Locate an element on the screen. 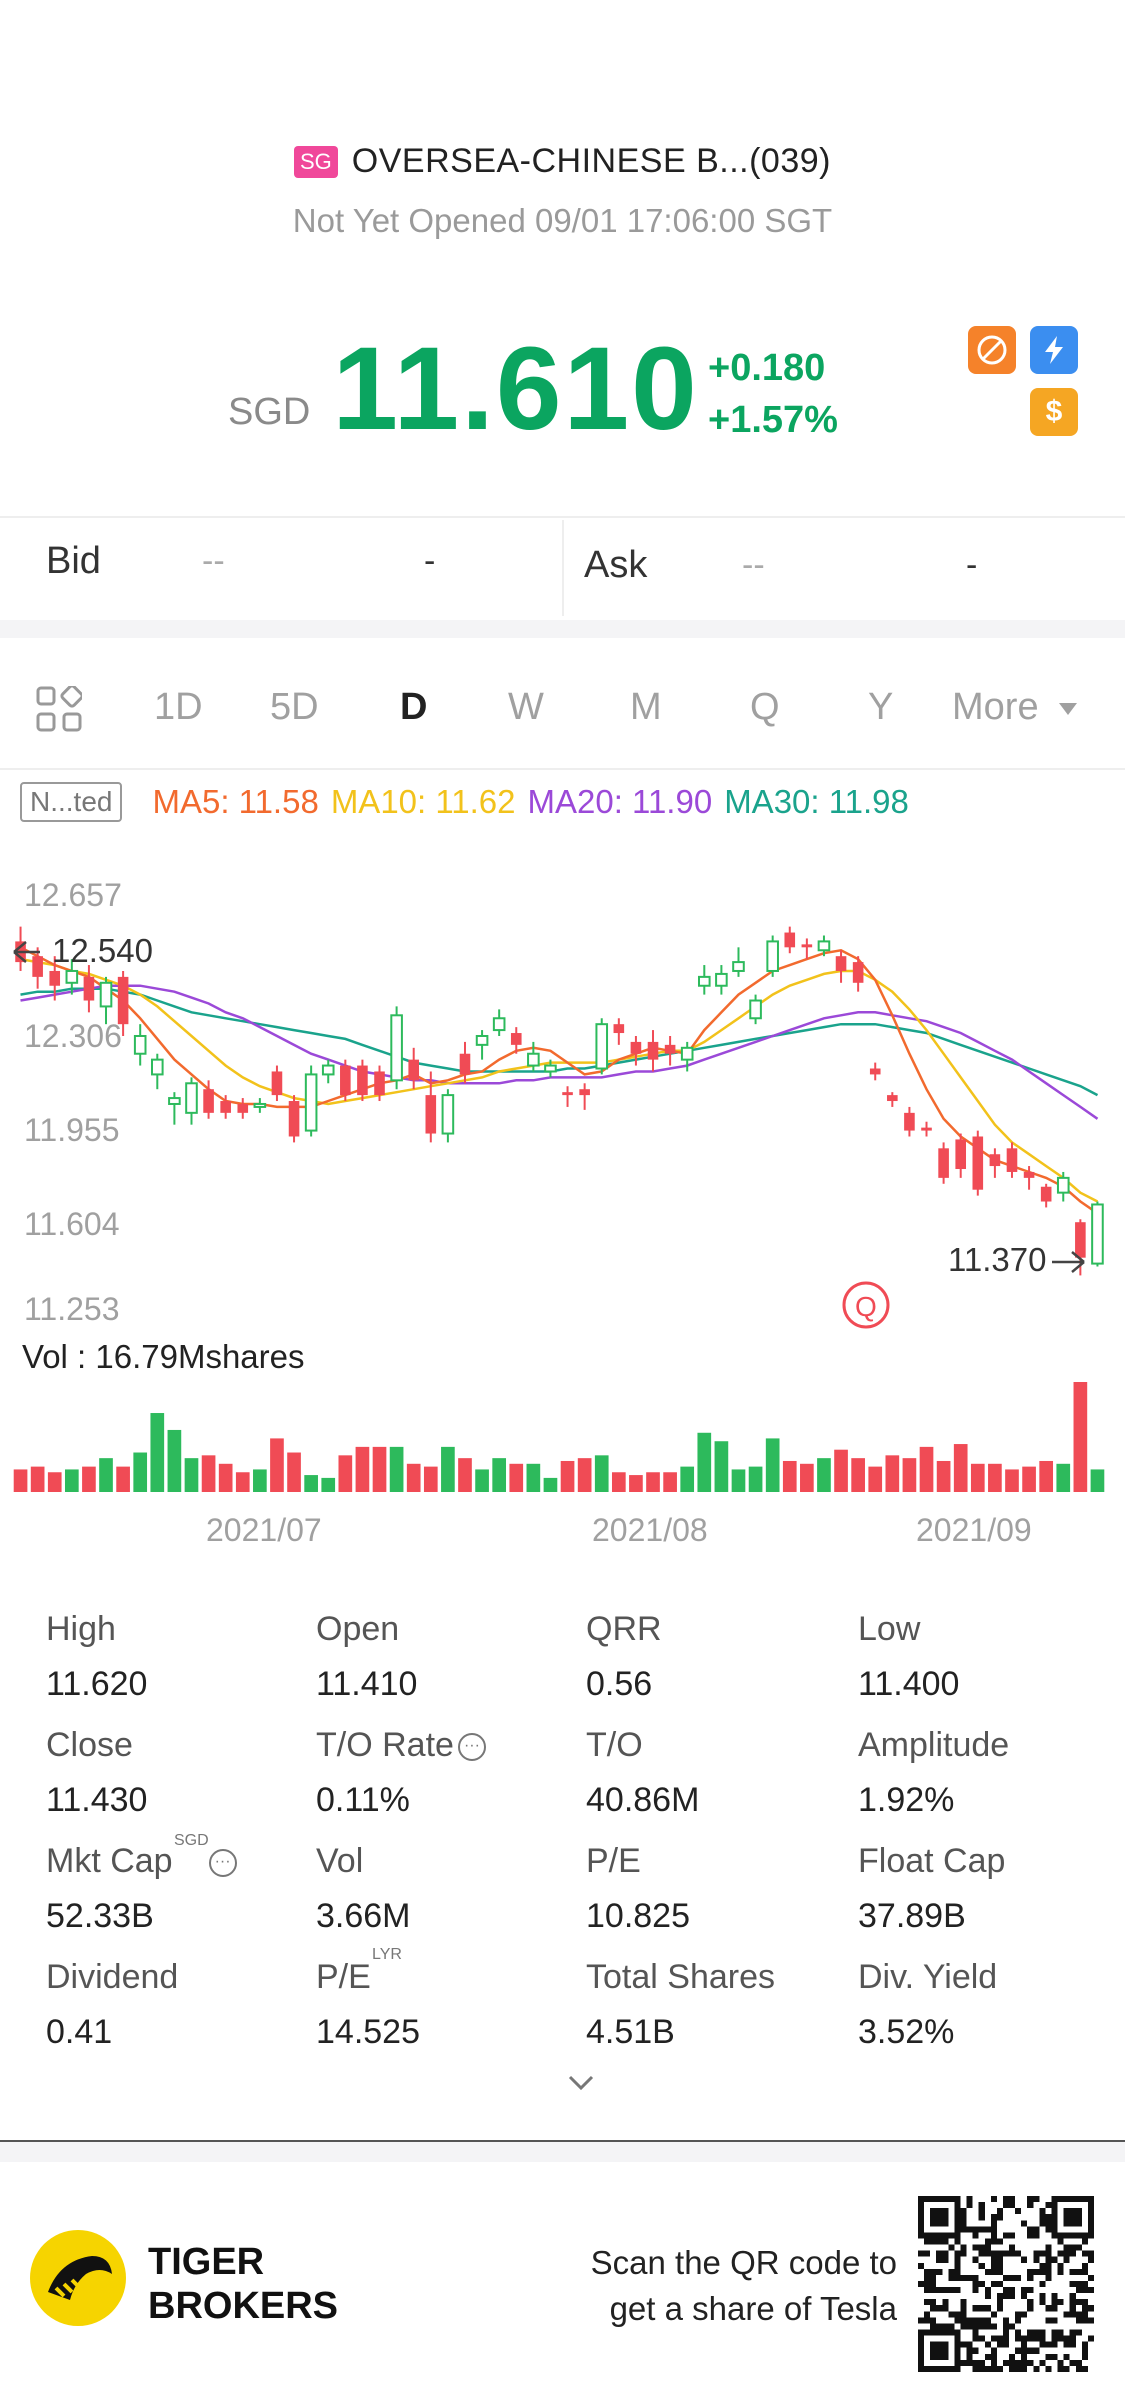 The width and height of the screenshot is (1125, 2404). qr-code is located at coordinates (1006, 2284).